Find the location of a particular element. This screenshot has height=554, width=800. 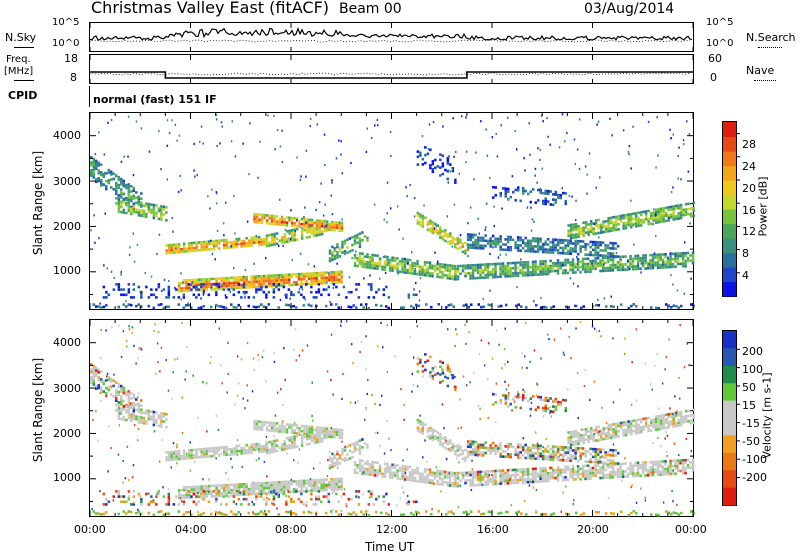

nave-label: Nave is located at coordinates (760, 70).